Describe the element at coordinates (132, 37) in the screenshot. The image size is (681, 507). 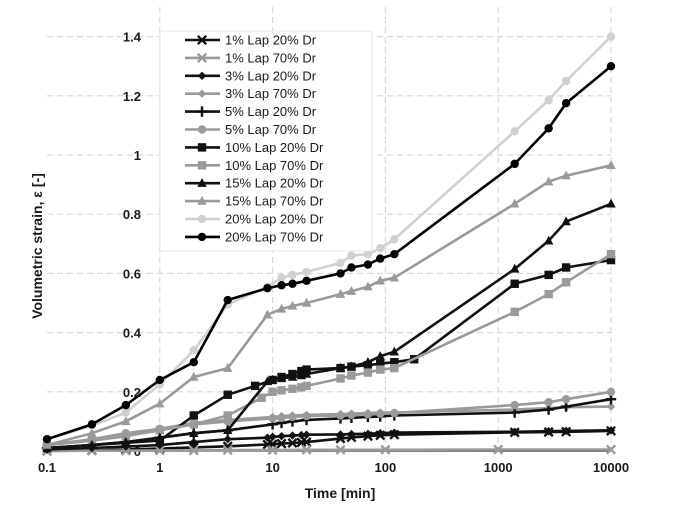
I see `y-tick-label: 1.4` at that location.